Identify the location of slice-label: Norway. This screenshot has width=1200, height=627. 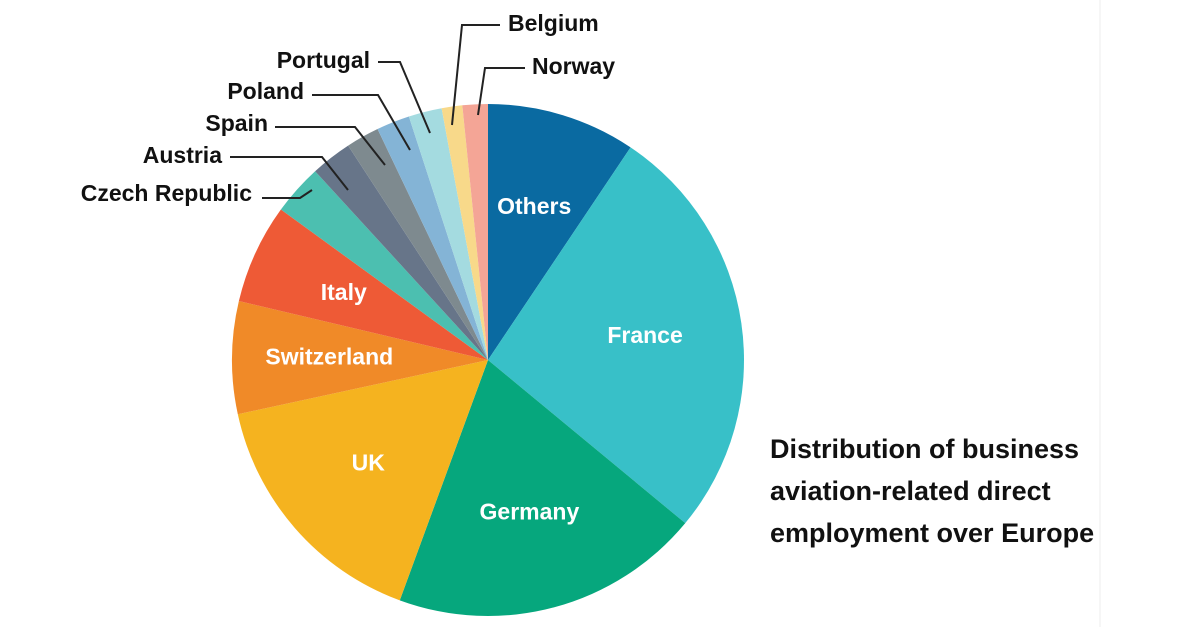
(573, 66).